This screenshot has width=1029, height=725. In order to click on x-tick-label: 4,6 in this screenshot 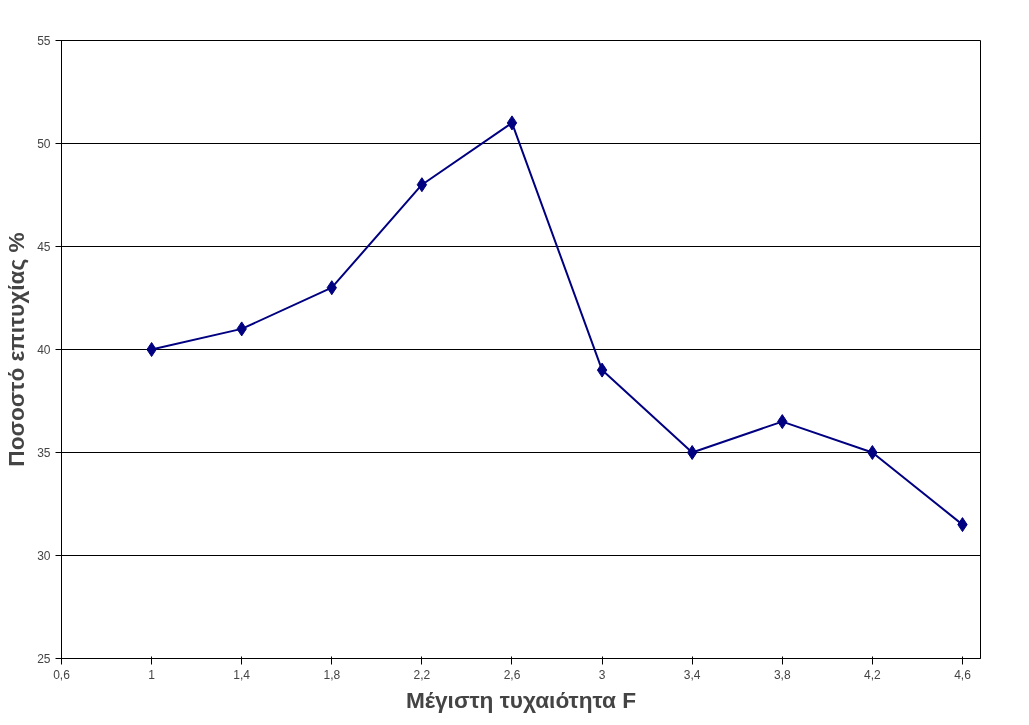, I will do `click(963, 674)`.